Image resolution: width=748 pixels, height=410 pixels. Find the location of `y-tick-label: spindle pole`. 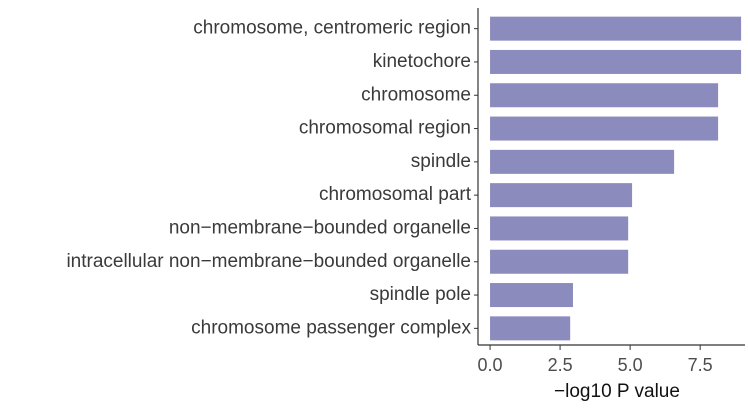

y-tick-label: spindle pole is located at coordinates (420, 294).